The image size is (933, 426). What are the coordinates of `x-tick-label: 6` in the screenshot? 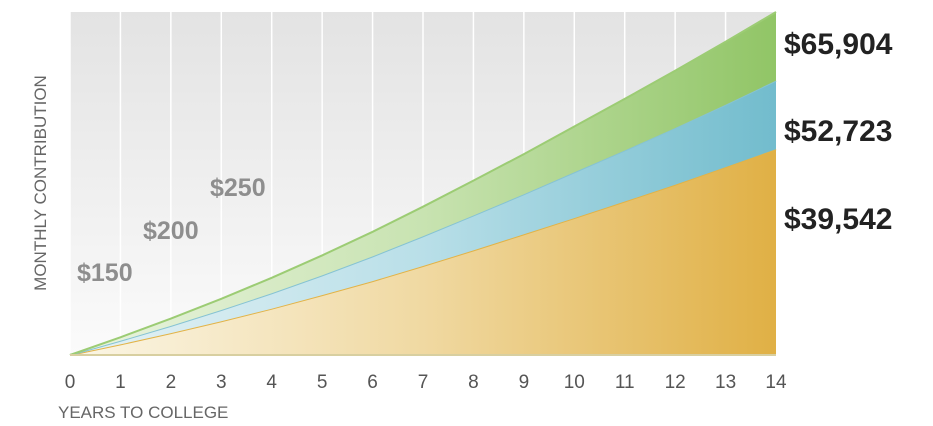 It's located at (372, 382).